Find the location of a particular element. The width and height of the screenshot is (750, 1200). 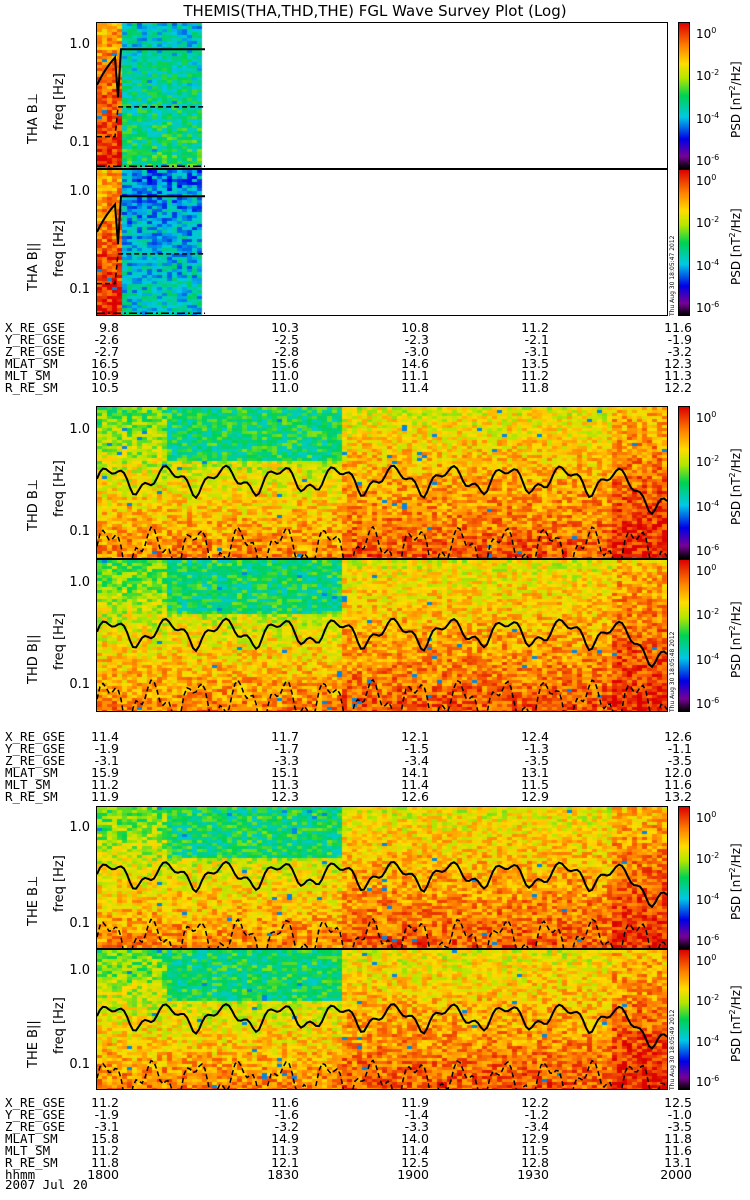

ephemeris-value: 15.1 is located at coordinates (285, 772).